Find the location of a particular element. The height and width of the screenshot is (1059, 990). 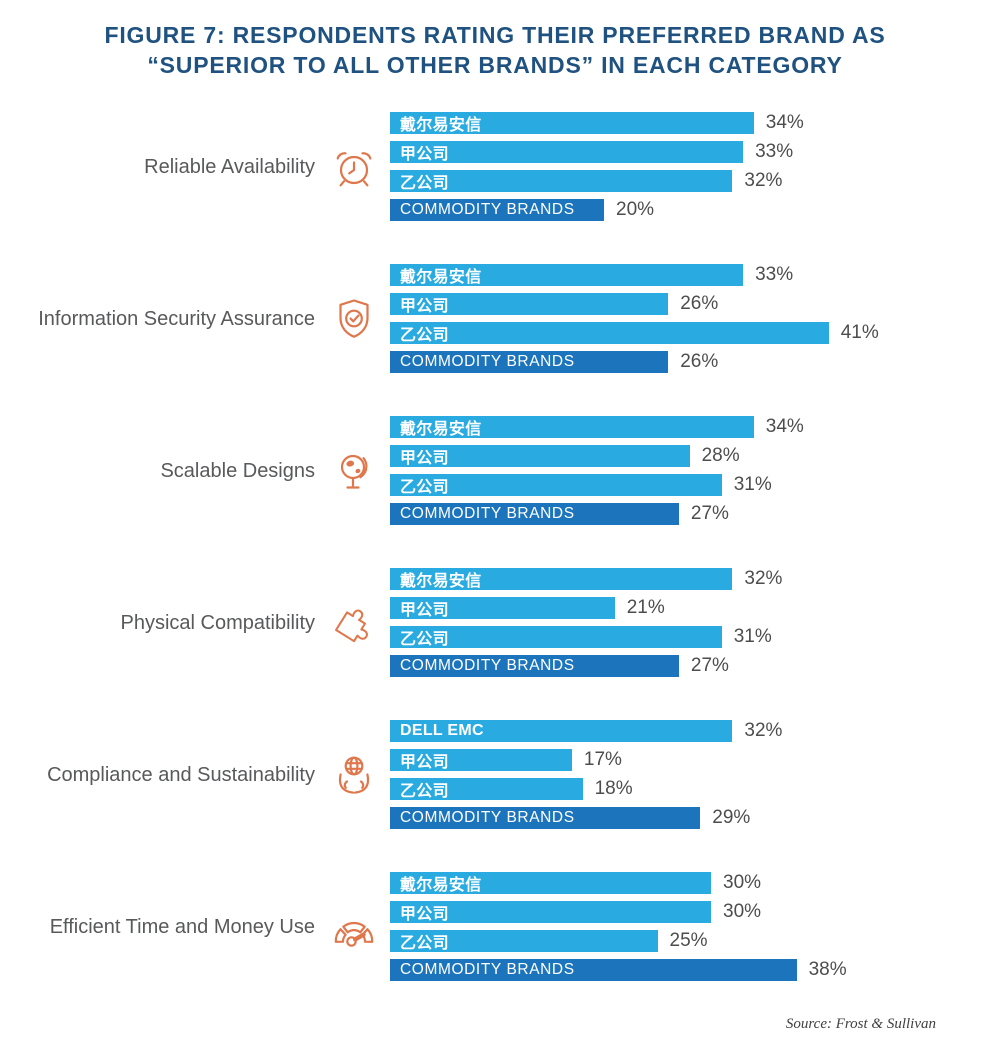

bar-value: 31% is located at coordinates (752, 636).